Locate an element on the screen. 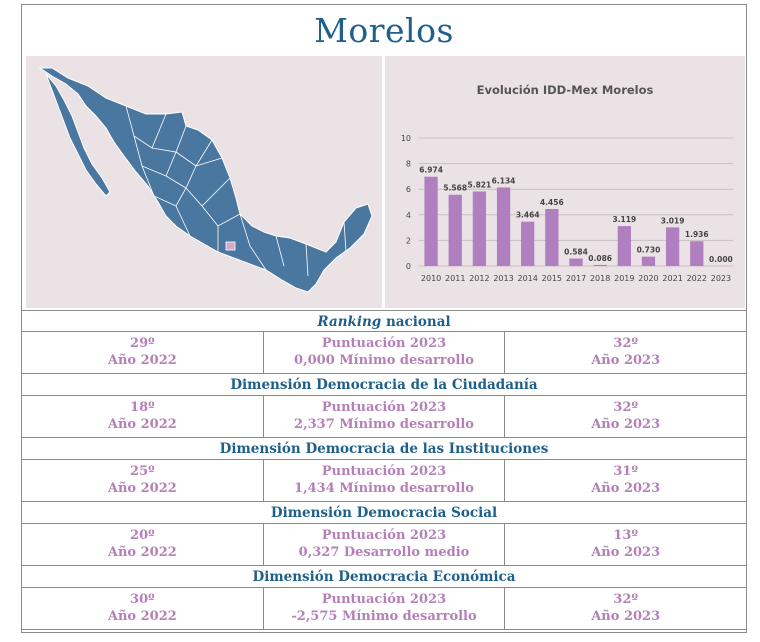 The width and height of the screenshot is (760, 642). score-2023-cell: Puntuación 2023 2,337 Mínimo desarrollo is located at coordinates (385, 416).